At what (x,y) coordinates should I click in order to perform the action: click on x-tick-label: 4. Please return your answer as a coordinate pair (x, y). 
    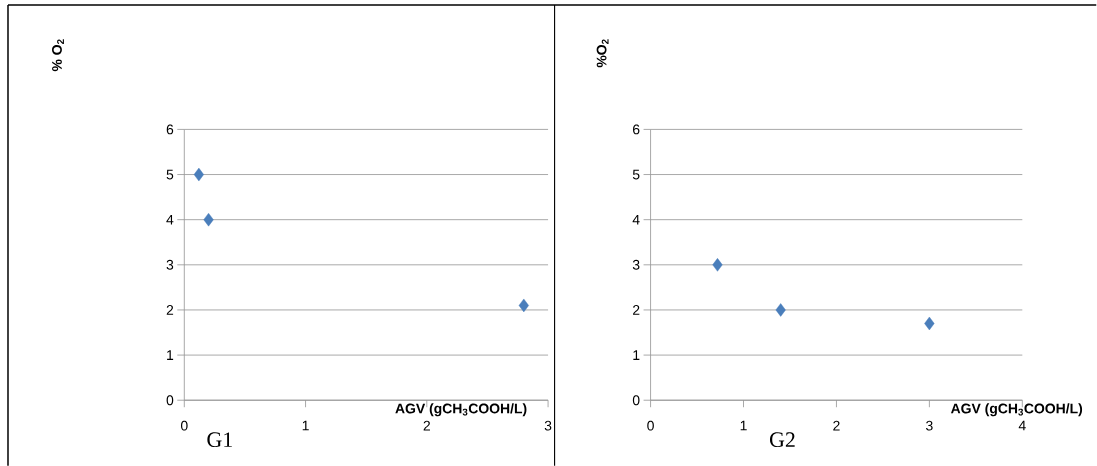
    Looking at the image, I should click on (1022, 425).